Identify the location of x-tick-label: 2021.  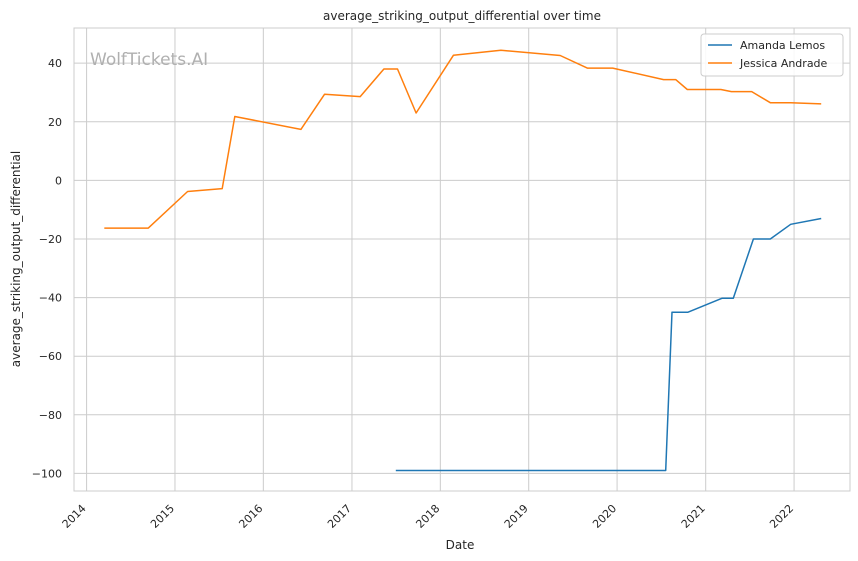
(693, 516).